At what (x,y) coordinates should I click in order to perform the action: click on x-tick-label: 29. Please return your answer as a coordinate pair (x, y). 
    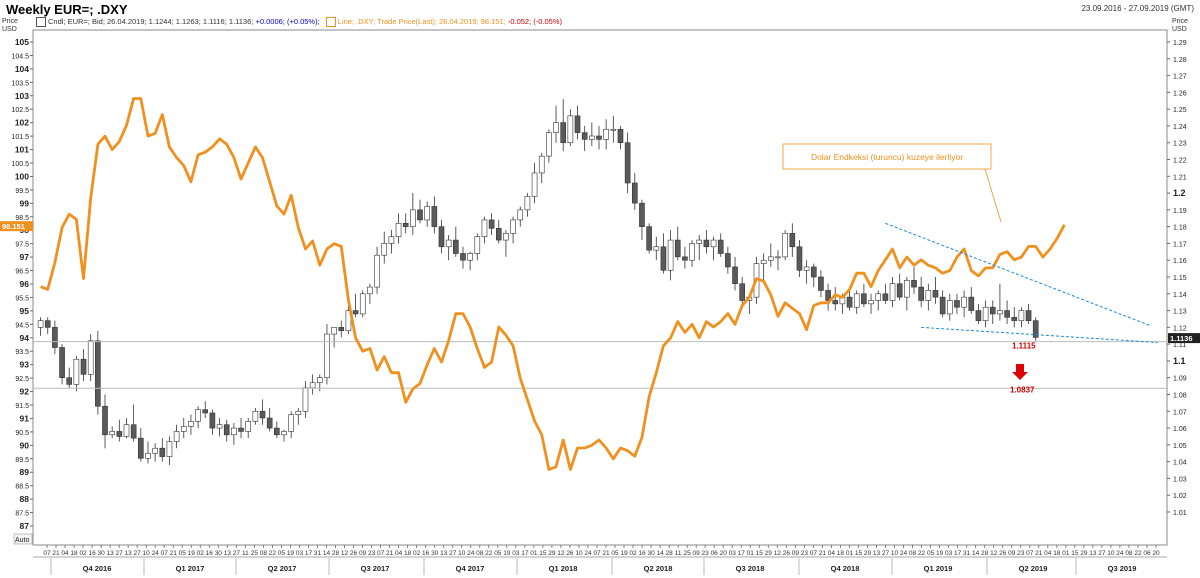
    Looking at the image, I should click on (769, 553).